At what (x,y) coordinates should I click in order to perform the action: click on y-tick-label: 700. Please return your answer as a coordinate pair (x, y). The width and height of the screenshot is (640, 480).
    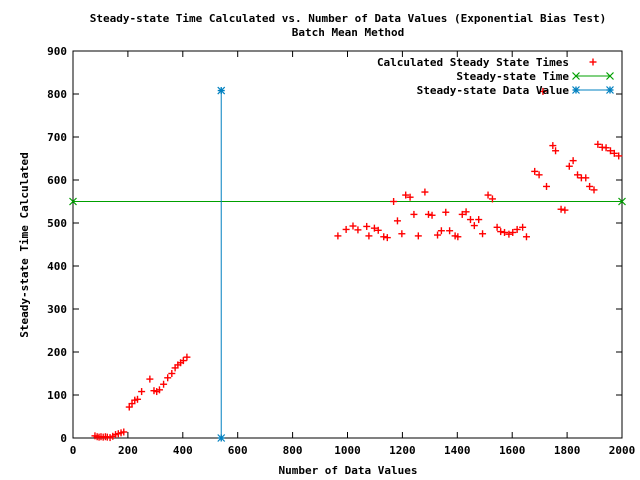
    Looking at the image, I should click on (57, 137).